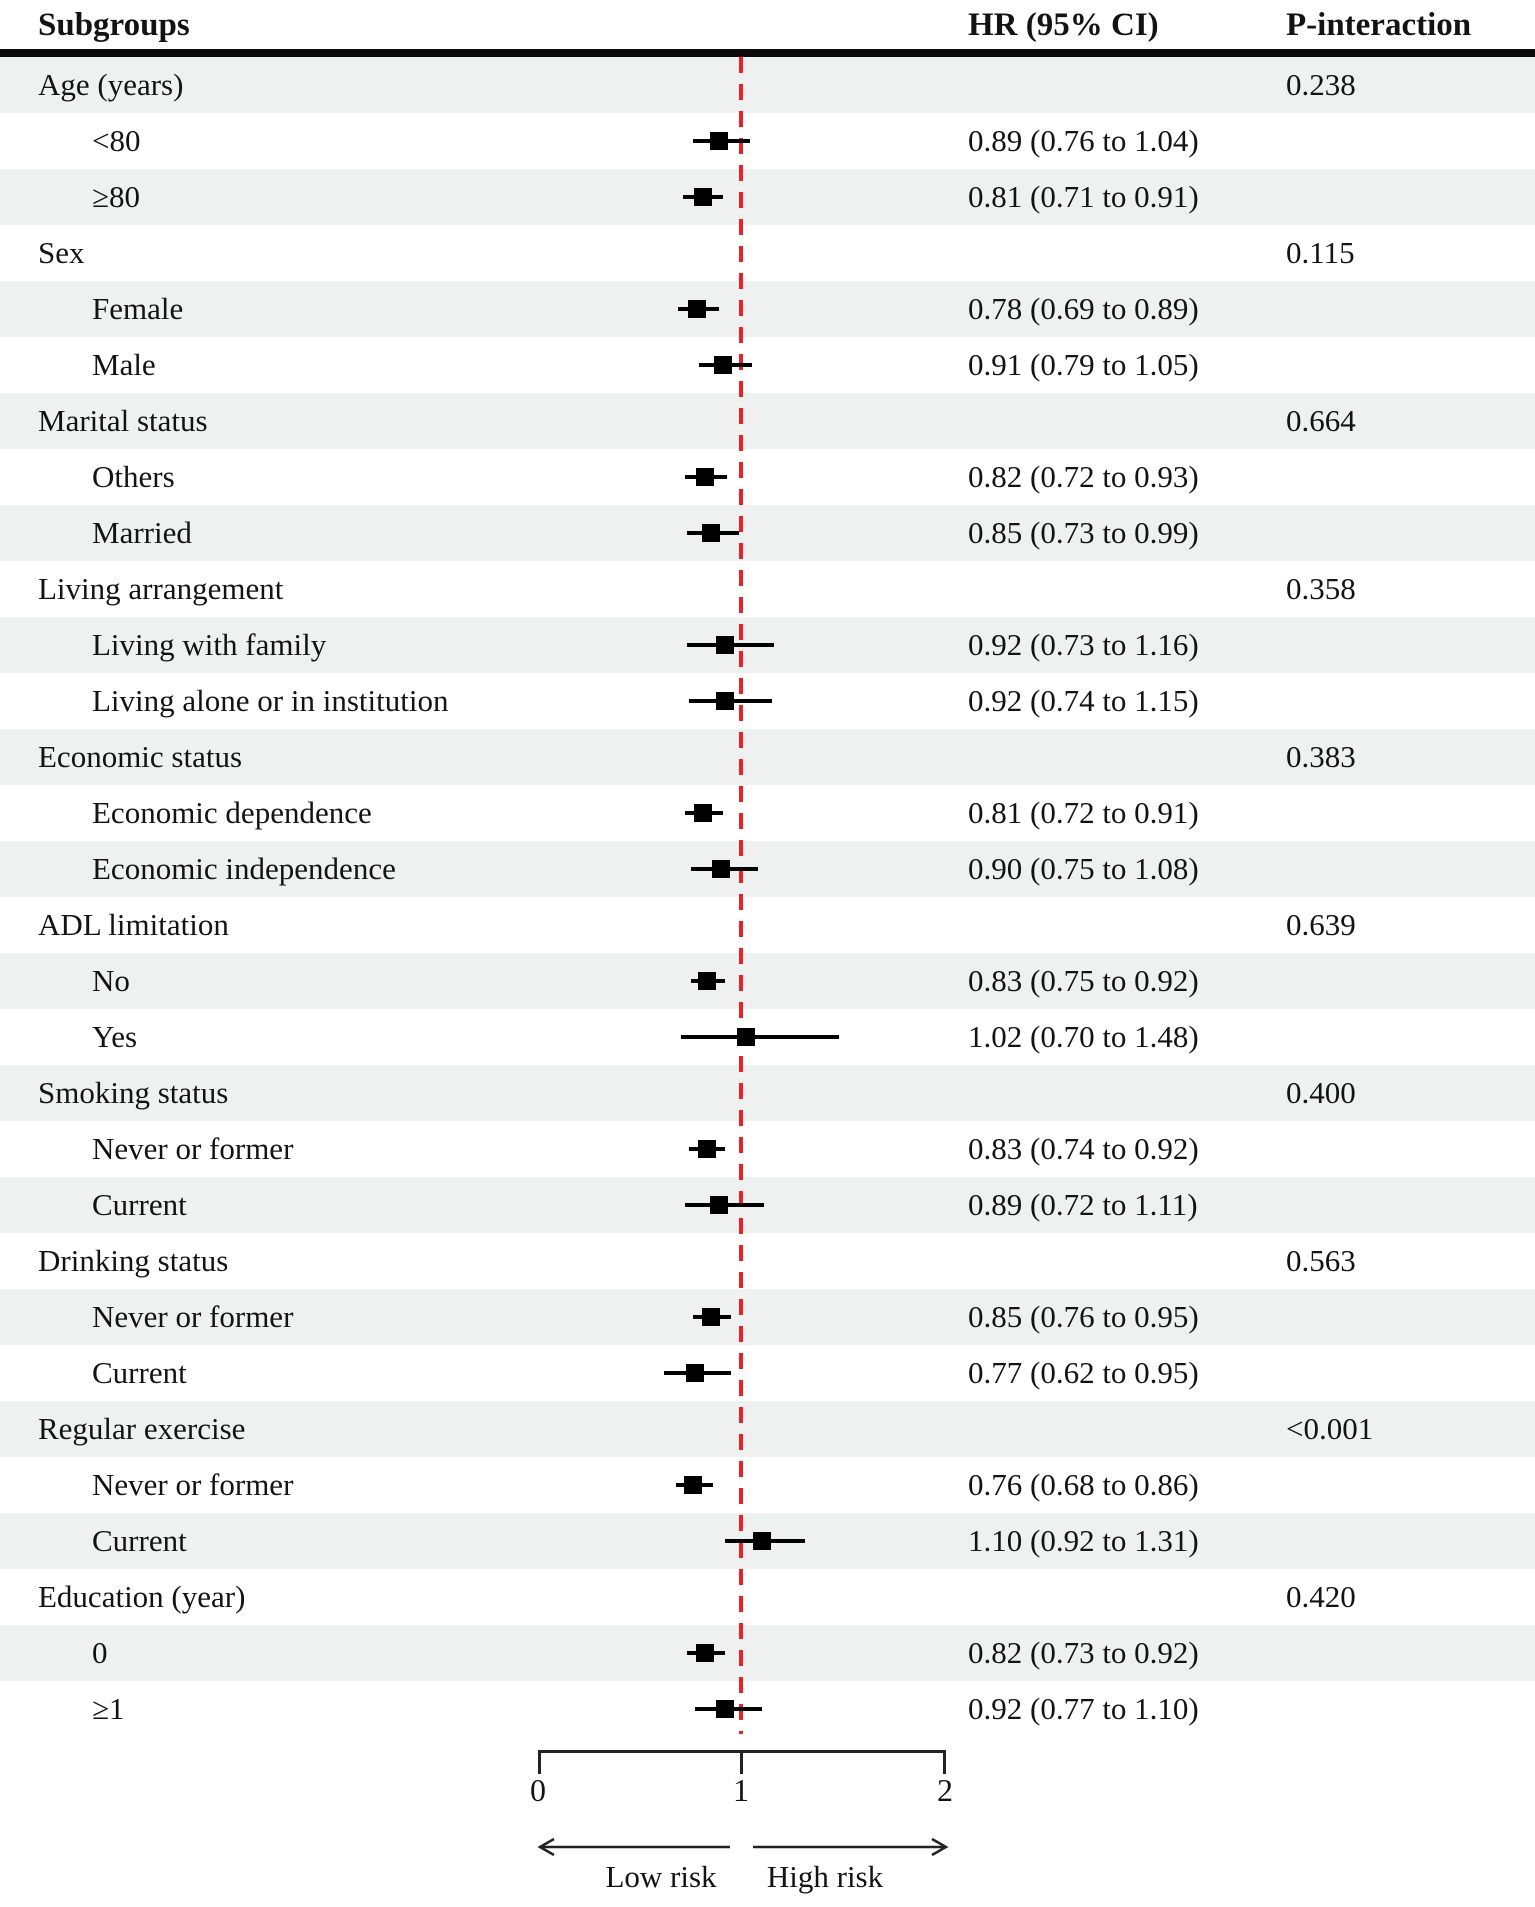 This screenshot has height=1907, width=1535. Describe the element at coordinates (1083, 476) in the screenshot. I see `hr-ci-value: 0.82 (0.72 to 0.93)` at that location.